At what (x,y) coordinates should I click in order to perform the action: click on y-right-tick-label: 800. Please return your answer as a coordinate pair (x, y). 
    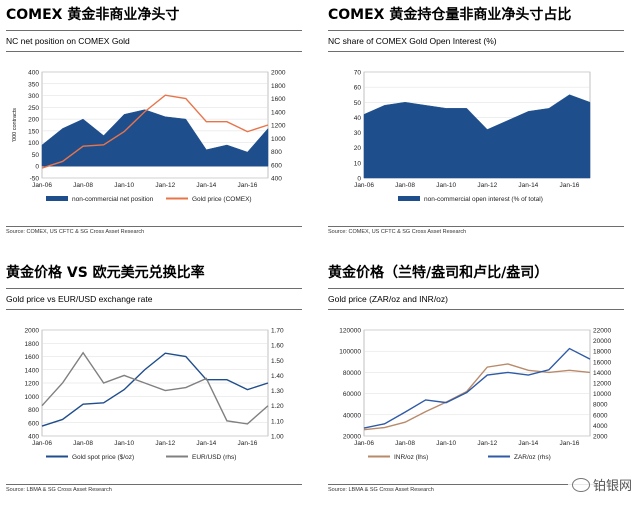
    Looking at the image, I should click on (276, 152).